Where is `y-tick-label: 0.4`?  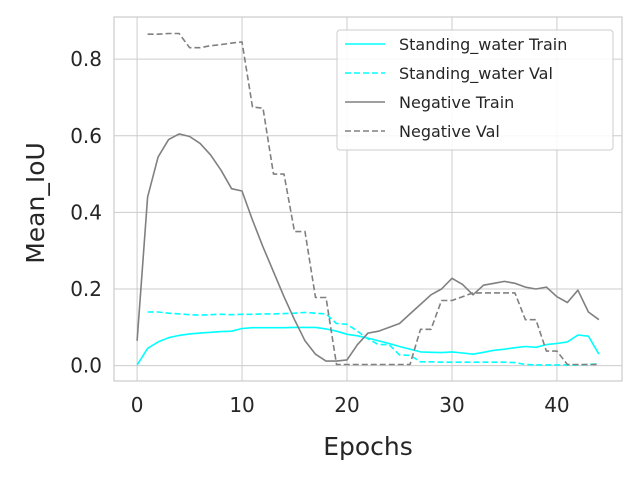 y-tick-label: 0.4 is located at coordinates (86, 212).